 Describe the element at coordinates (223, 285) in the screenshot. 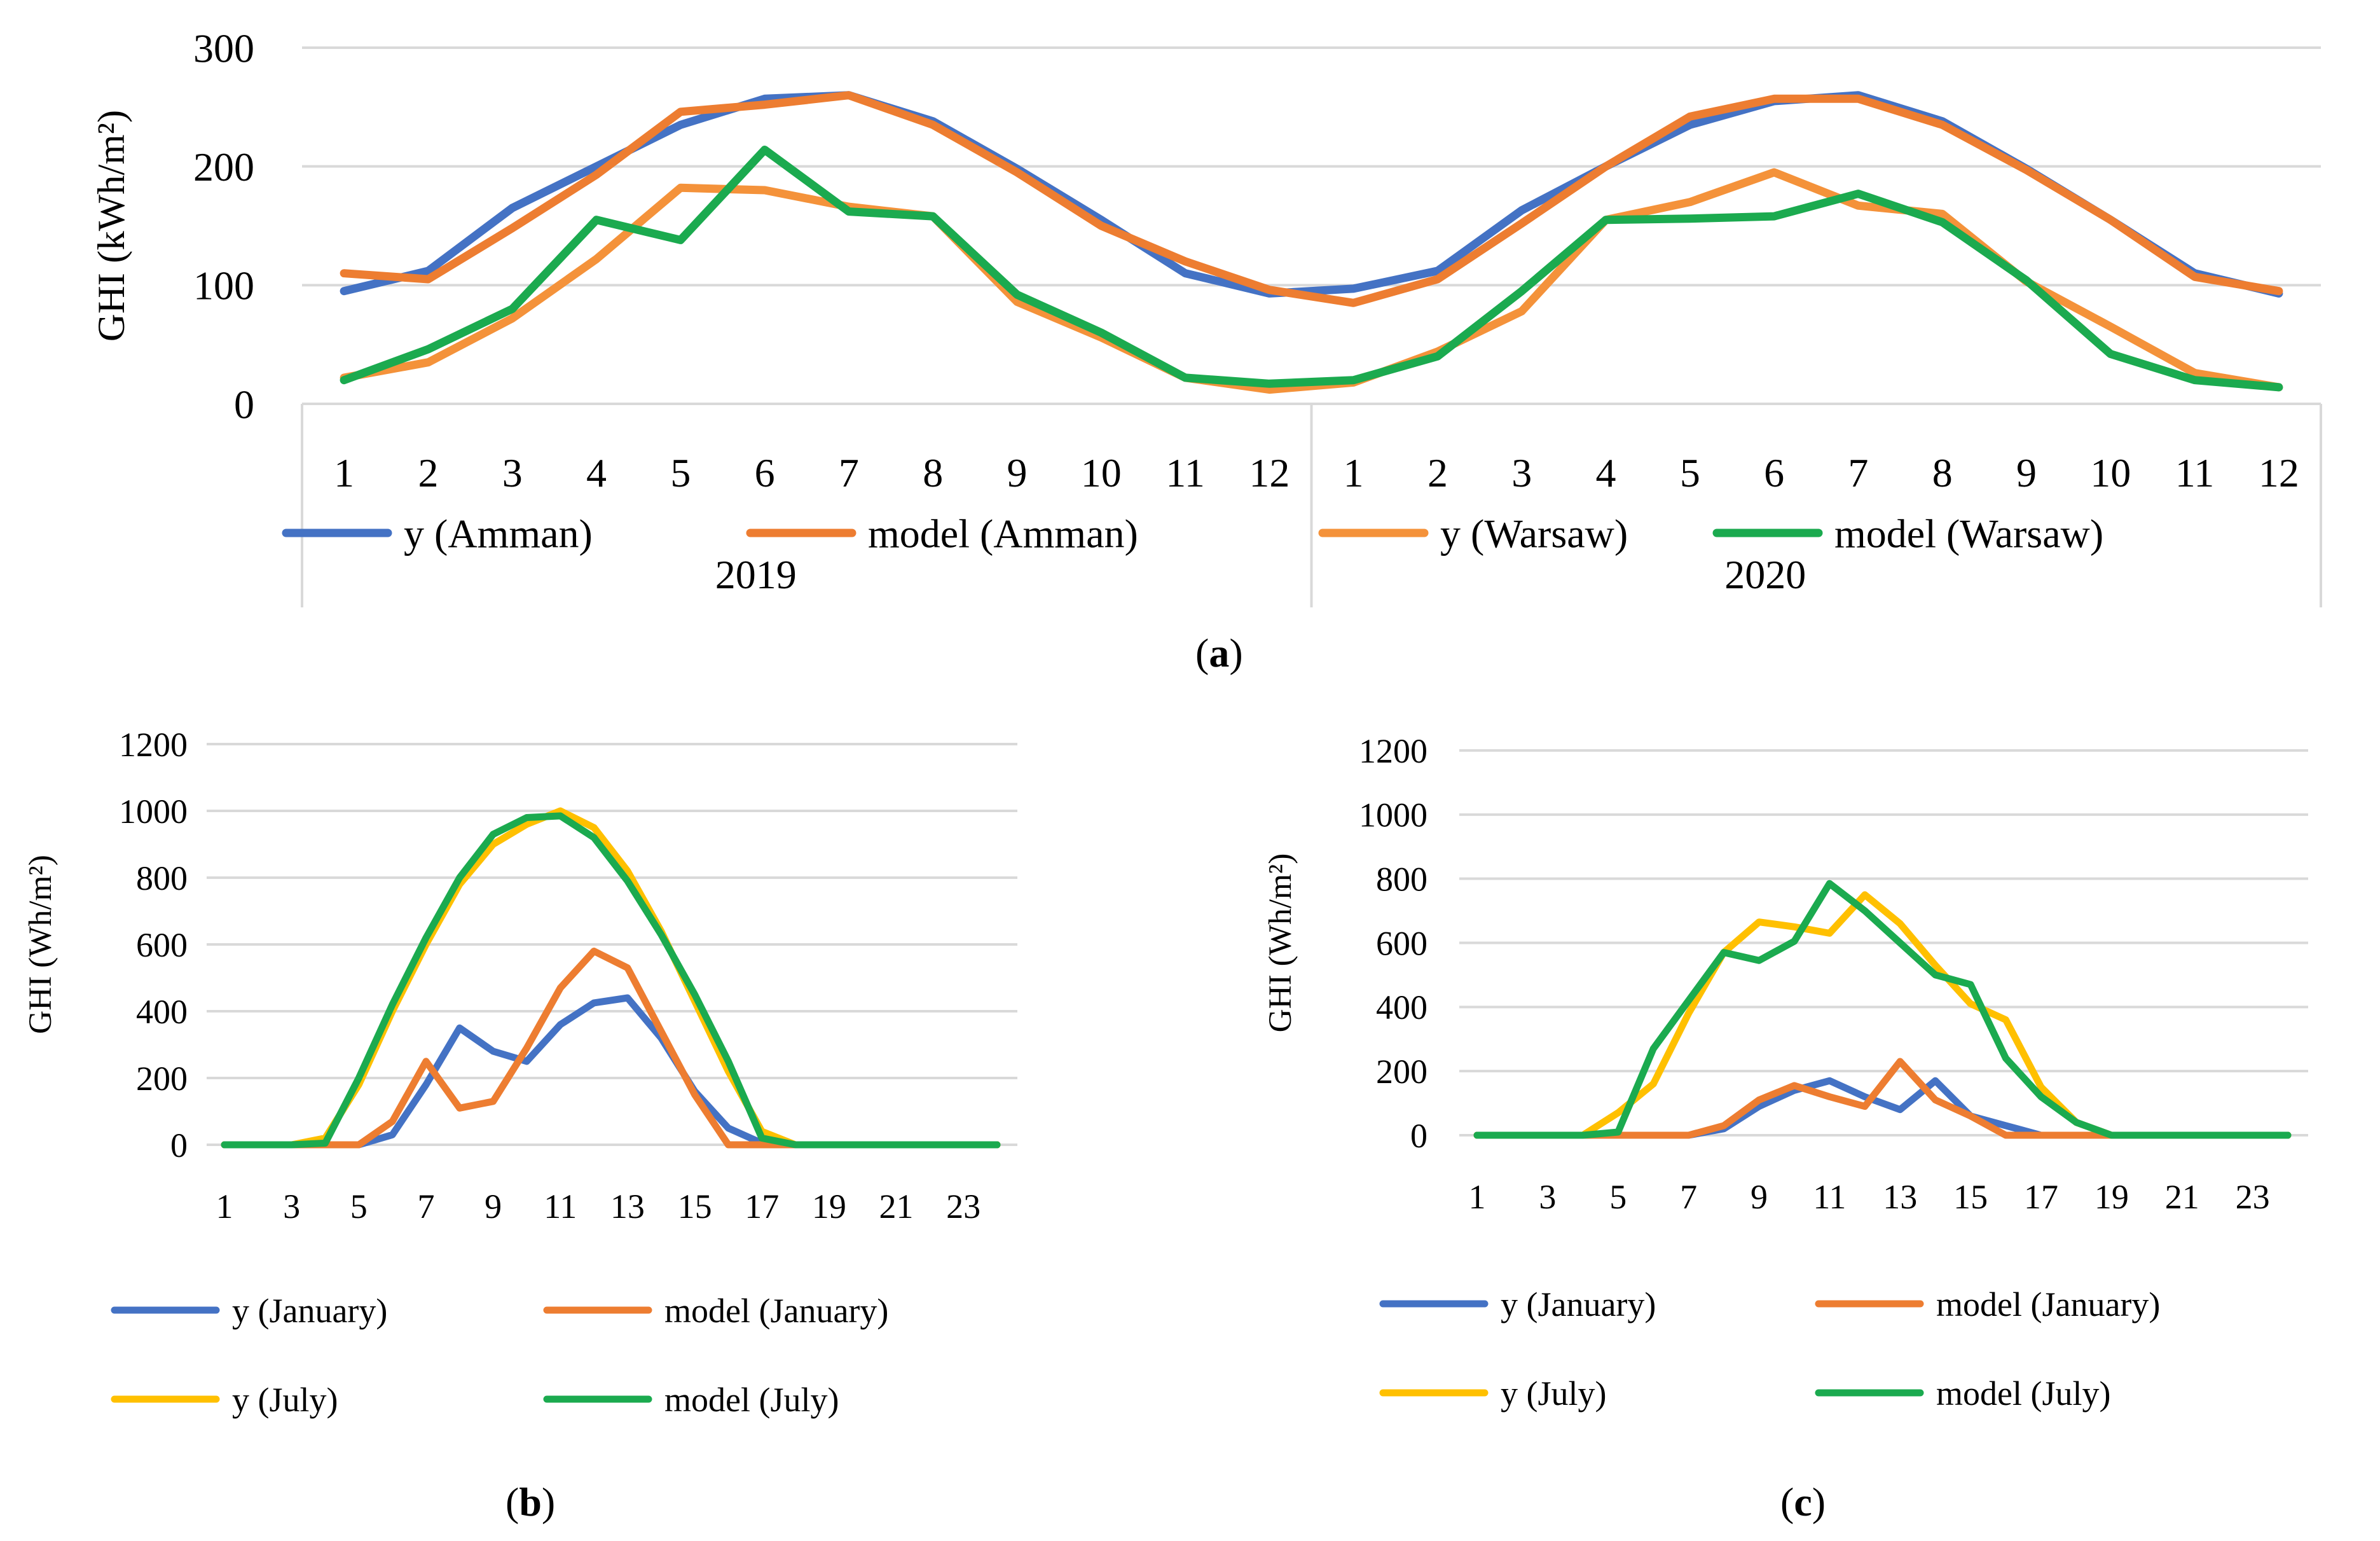

I see `y-tick-label: 100` at that location.